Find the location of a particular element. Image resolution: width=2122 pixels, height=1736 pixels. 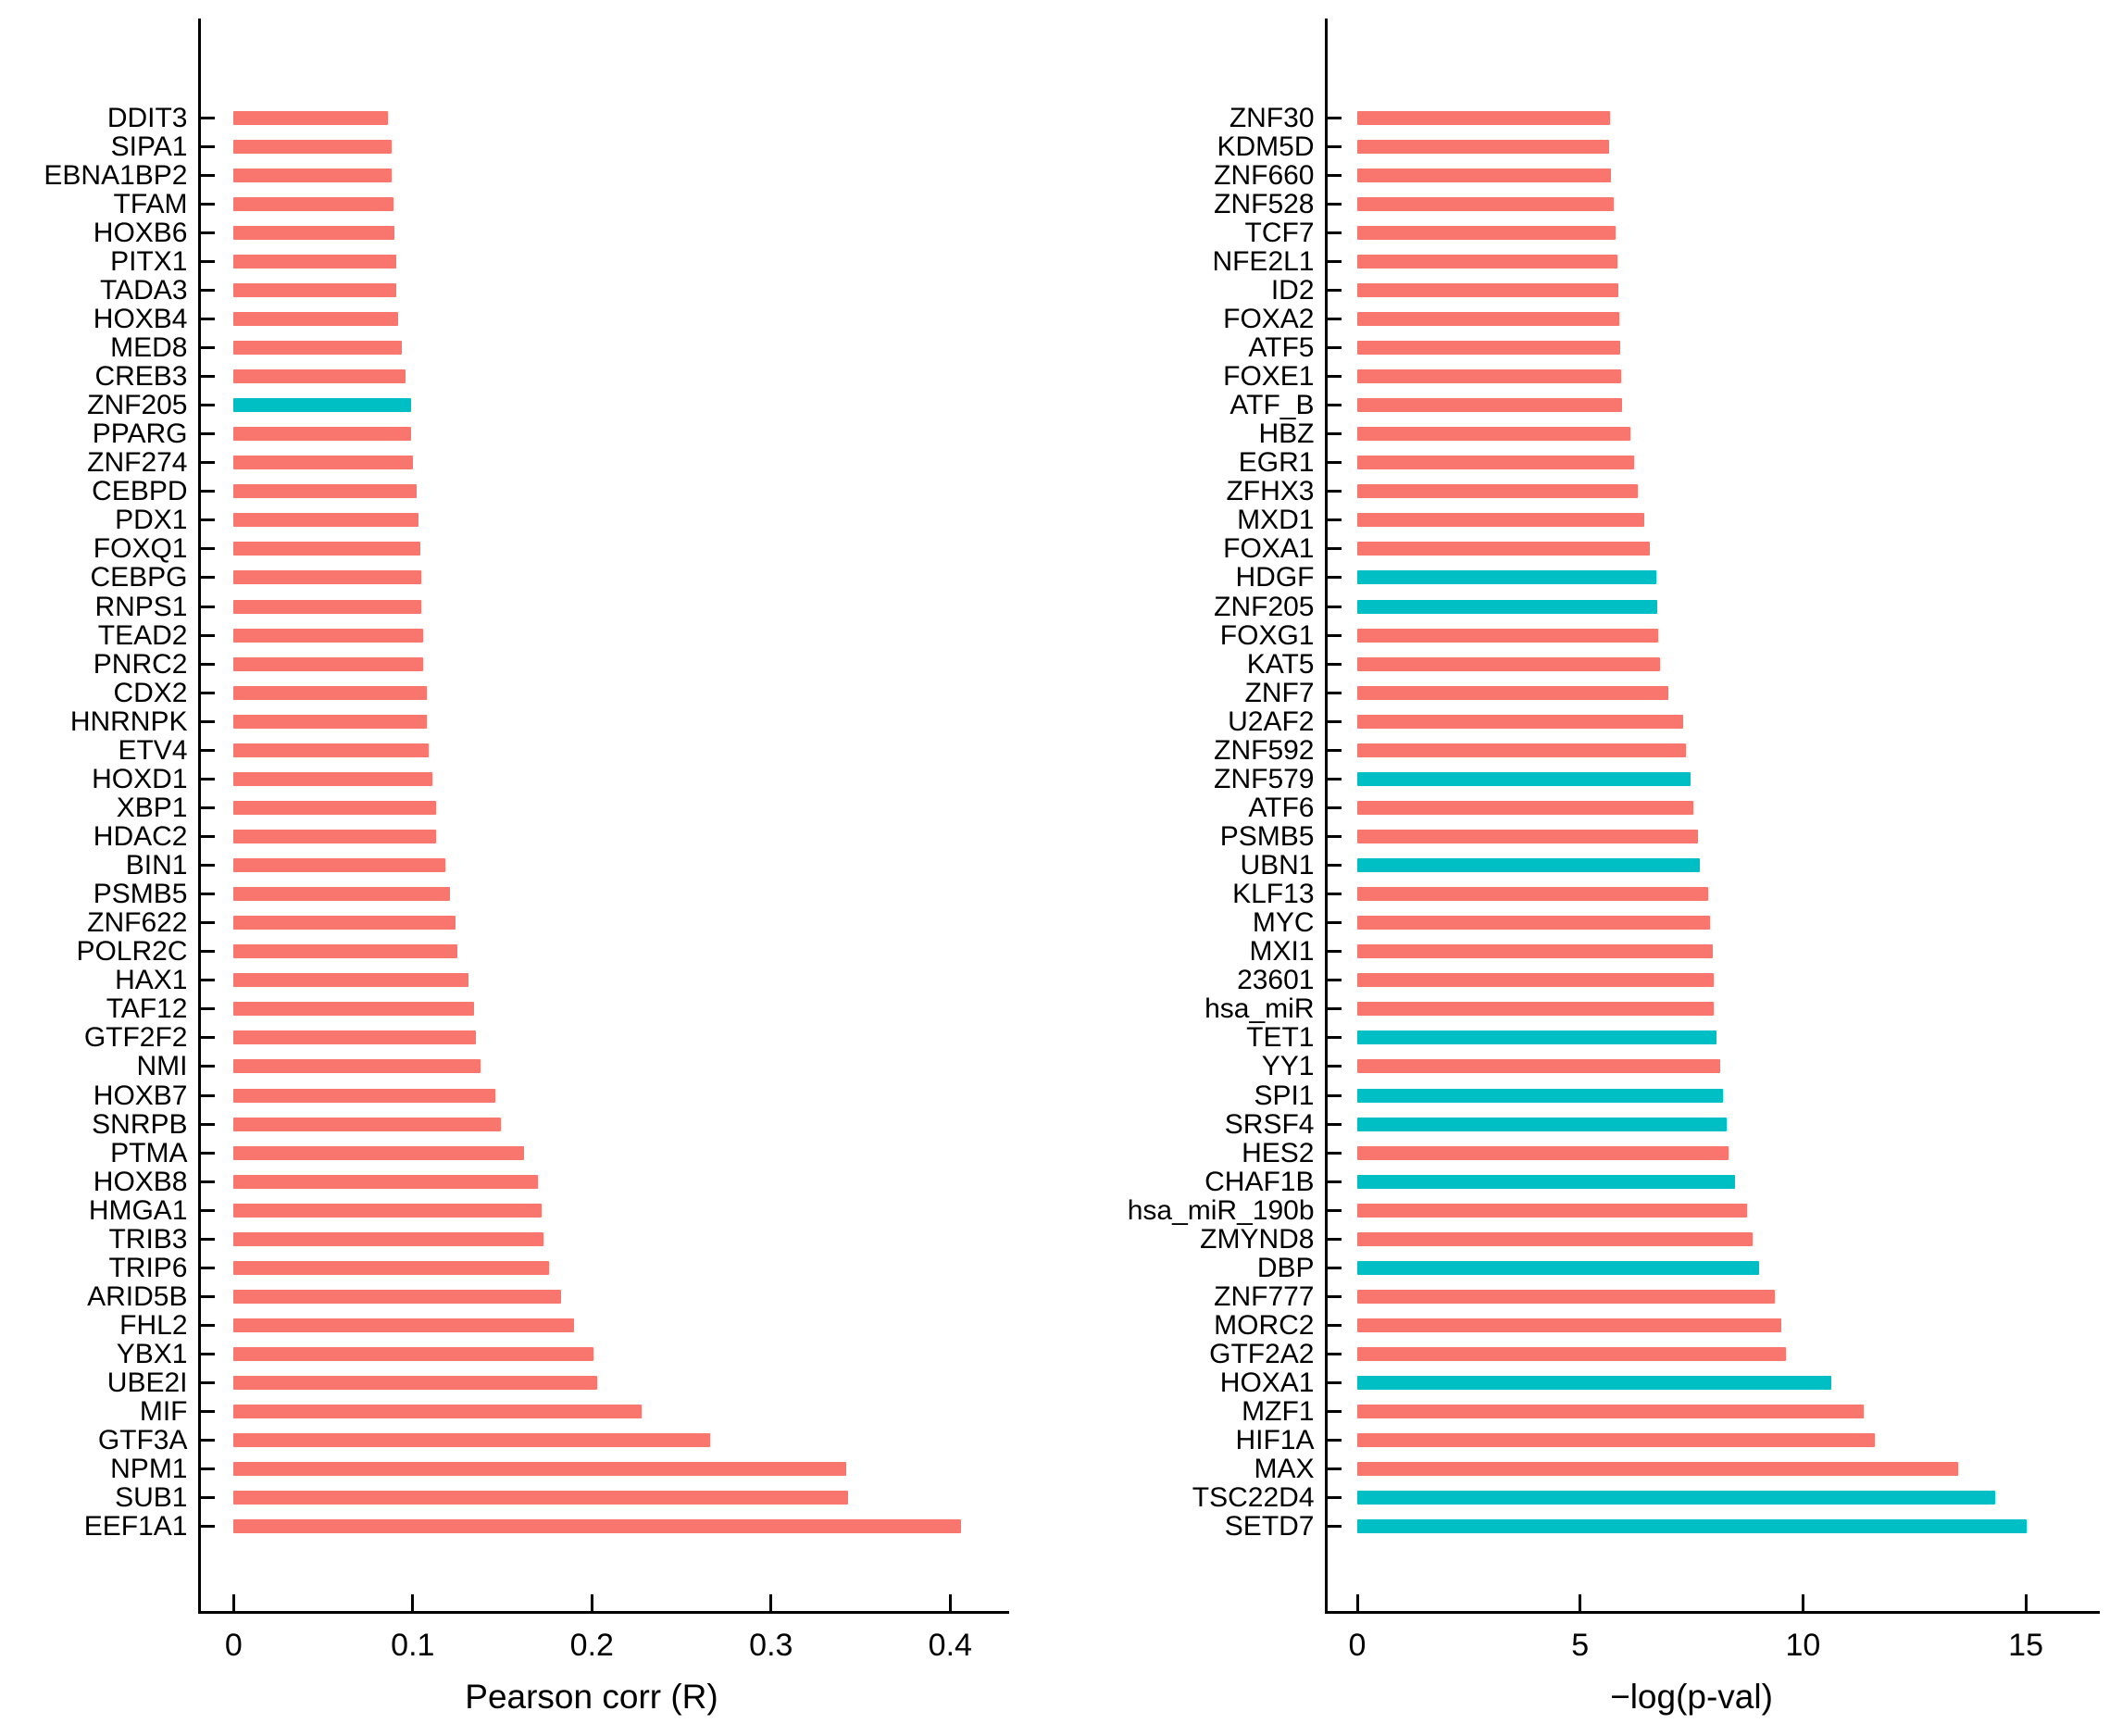

gene-label: ZNF622 is located at coordinates (137, 923).